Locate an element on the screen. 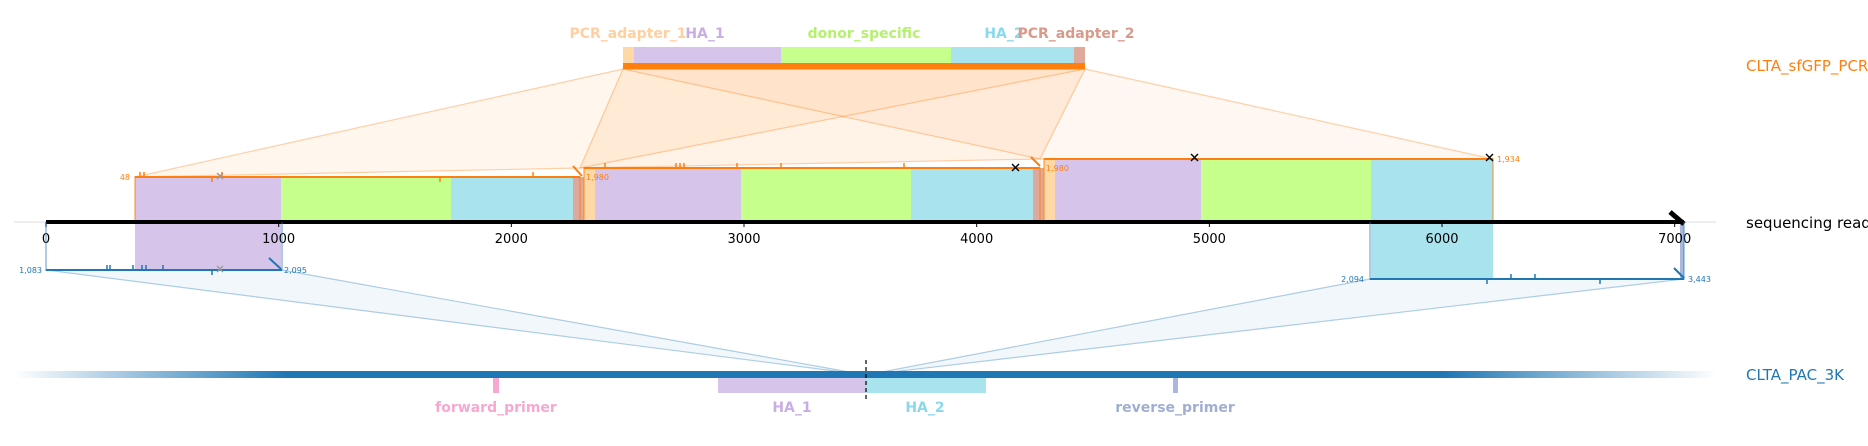 The height and width of the screenshot is (446, 1868). read-tick-label: 7000 is located at coordinates (1674, 239).